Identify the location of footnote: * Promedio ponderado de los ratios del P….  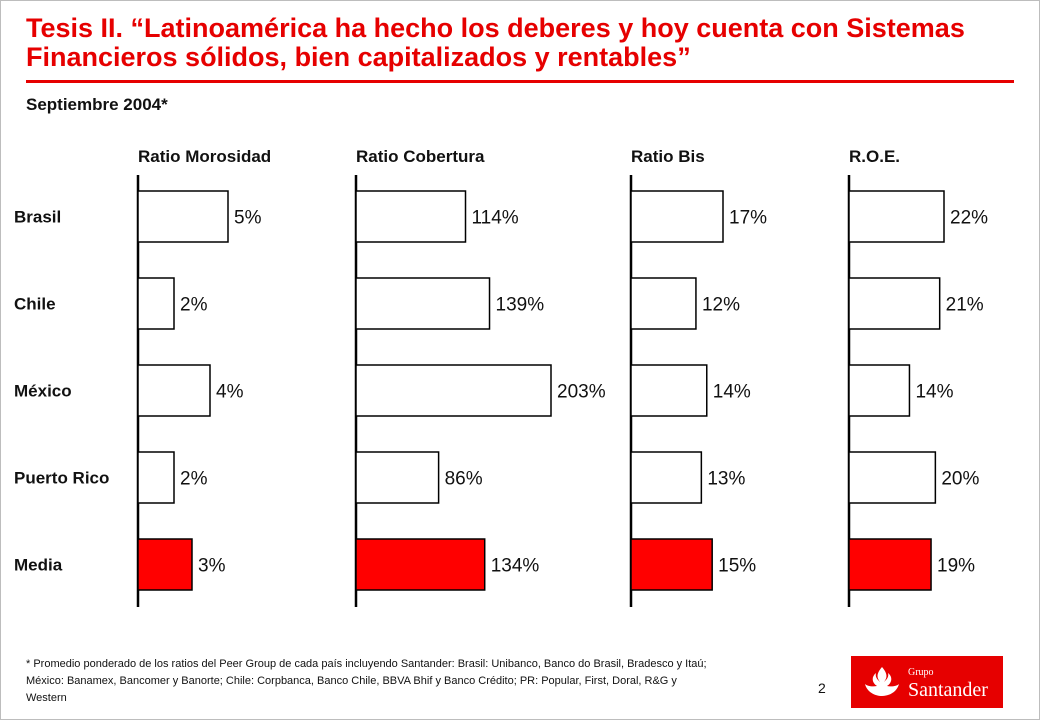
(366, 681).